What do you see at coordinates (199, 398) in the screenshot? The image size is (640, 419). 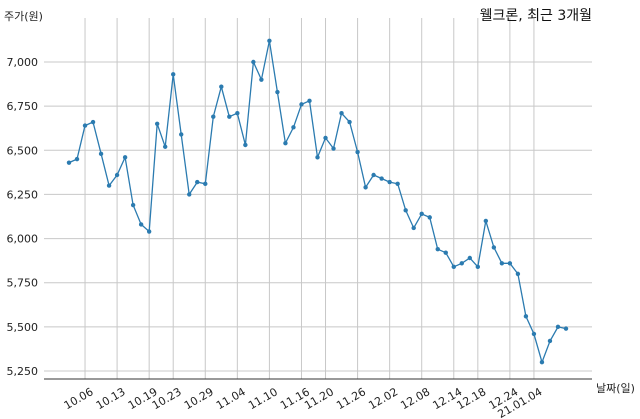 I see `x-tick-label: 10.29` at bounding box center [199, 398].